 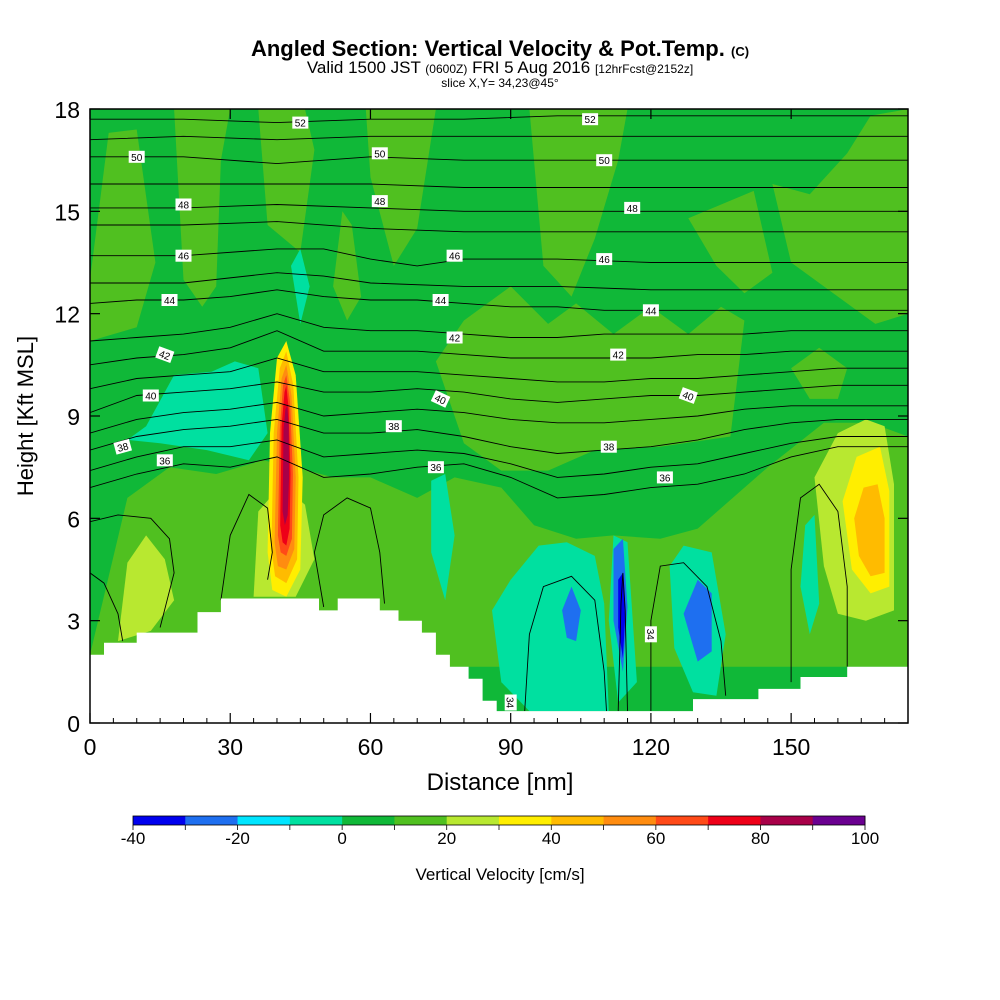 I want to click on contour-label: 42, so click(x=454, y=338).